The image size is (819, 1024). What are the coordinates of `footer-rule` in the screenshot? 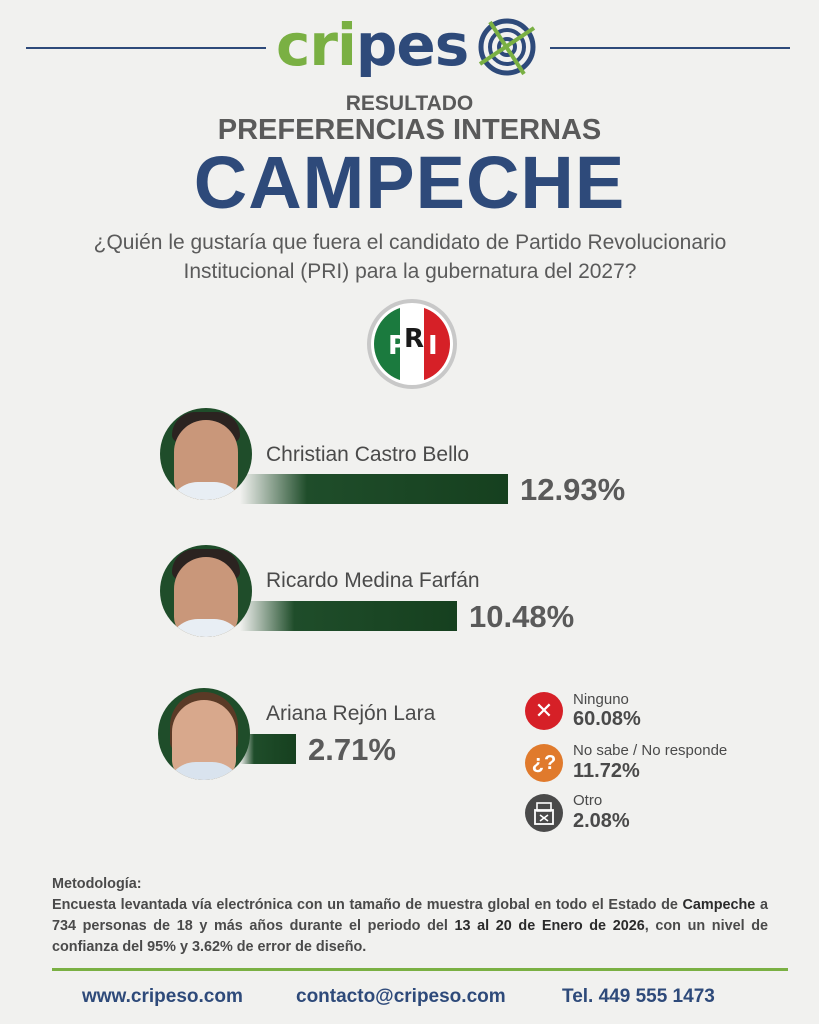 It's located at (420, 969).